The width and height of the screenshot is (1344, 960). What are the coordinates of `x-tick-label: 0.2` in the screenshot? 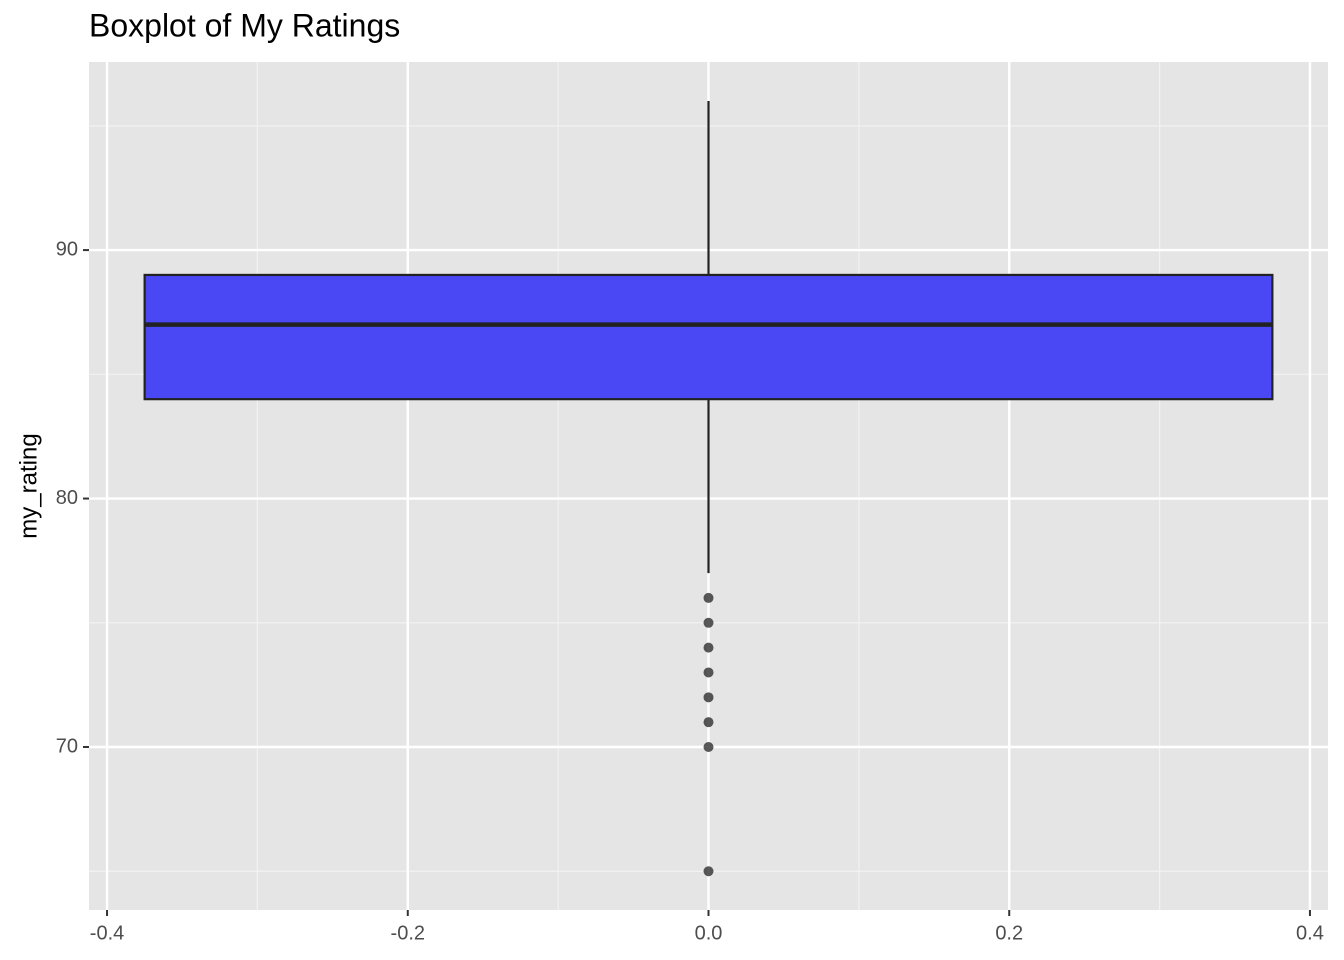 It's located at (1009, 933).